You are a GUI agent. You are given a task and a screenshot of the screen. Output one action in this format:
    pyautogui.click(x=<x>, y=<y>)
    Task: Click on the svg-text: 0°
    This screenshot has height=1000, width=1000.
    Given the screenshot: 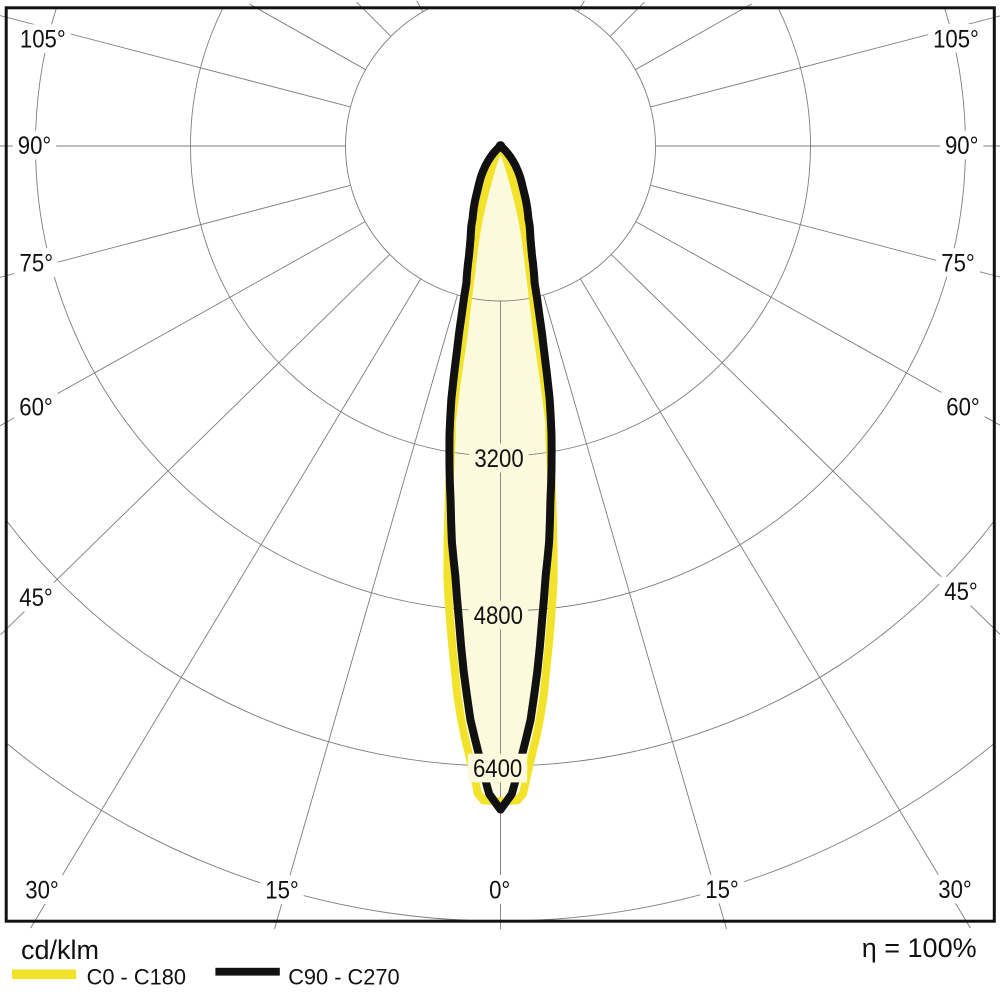 What is the action you would take?
    pyautogui.click(x=499, y=891)
    